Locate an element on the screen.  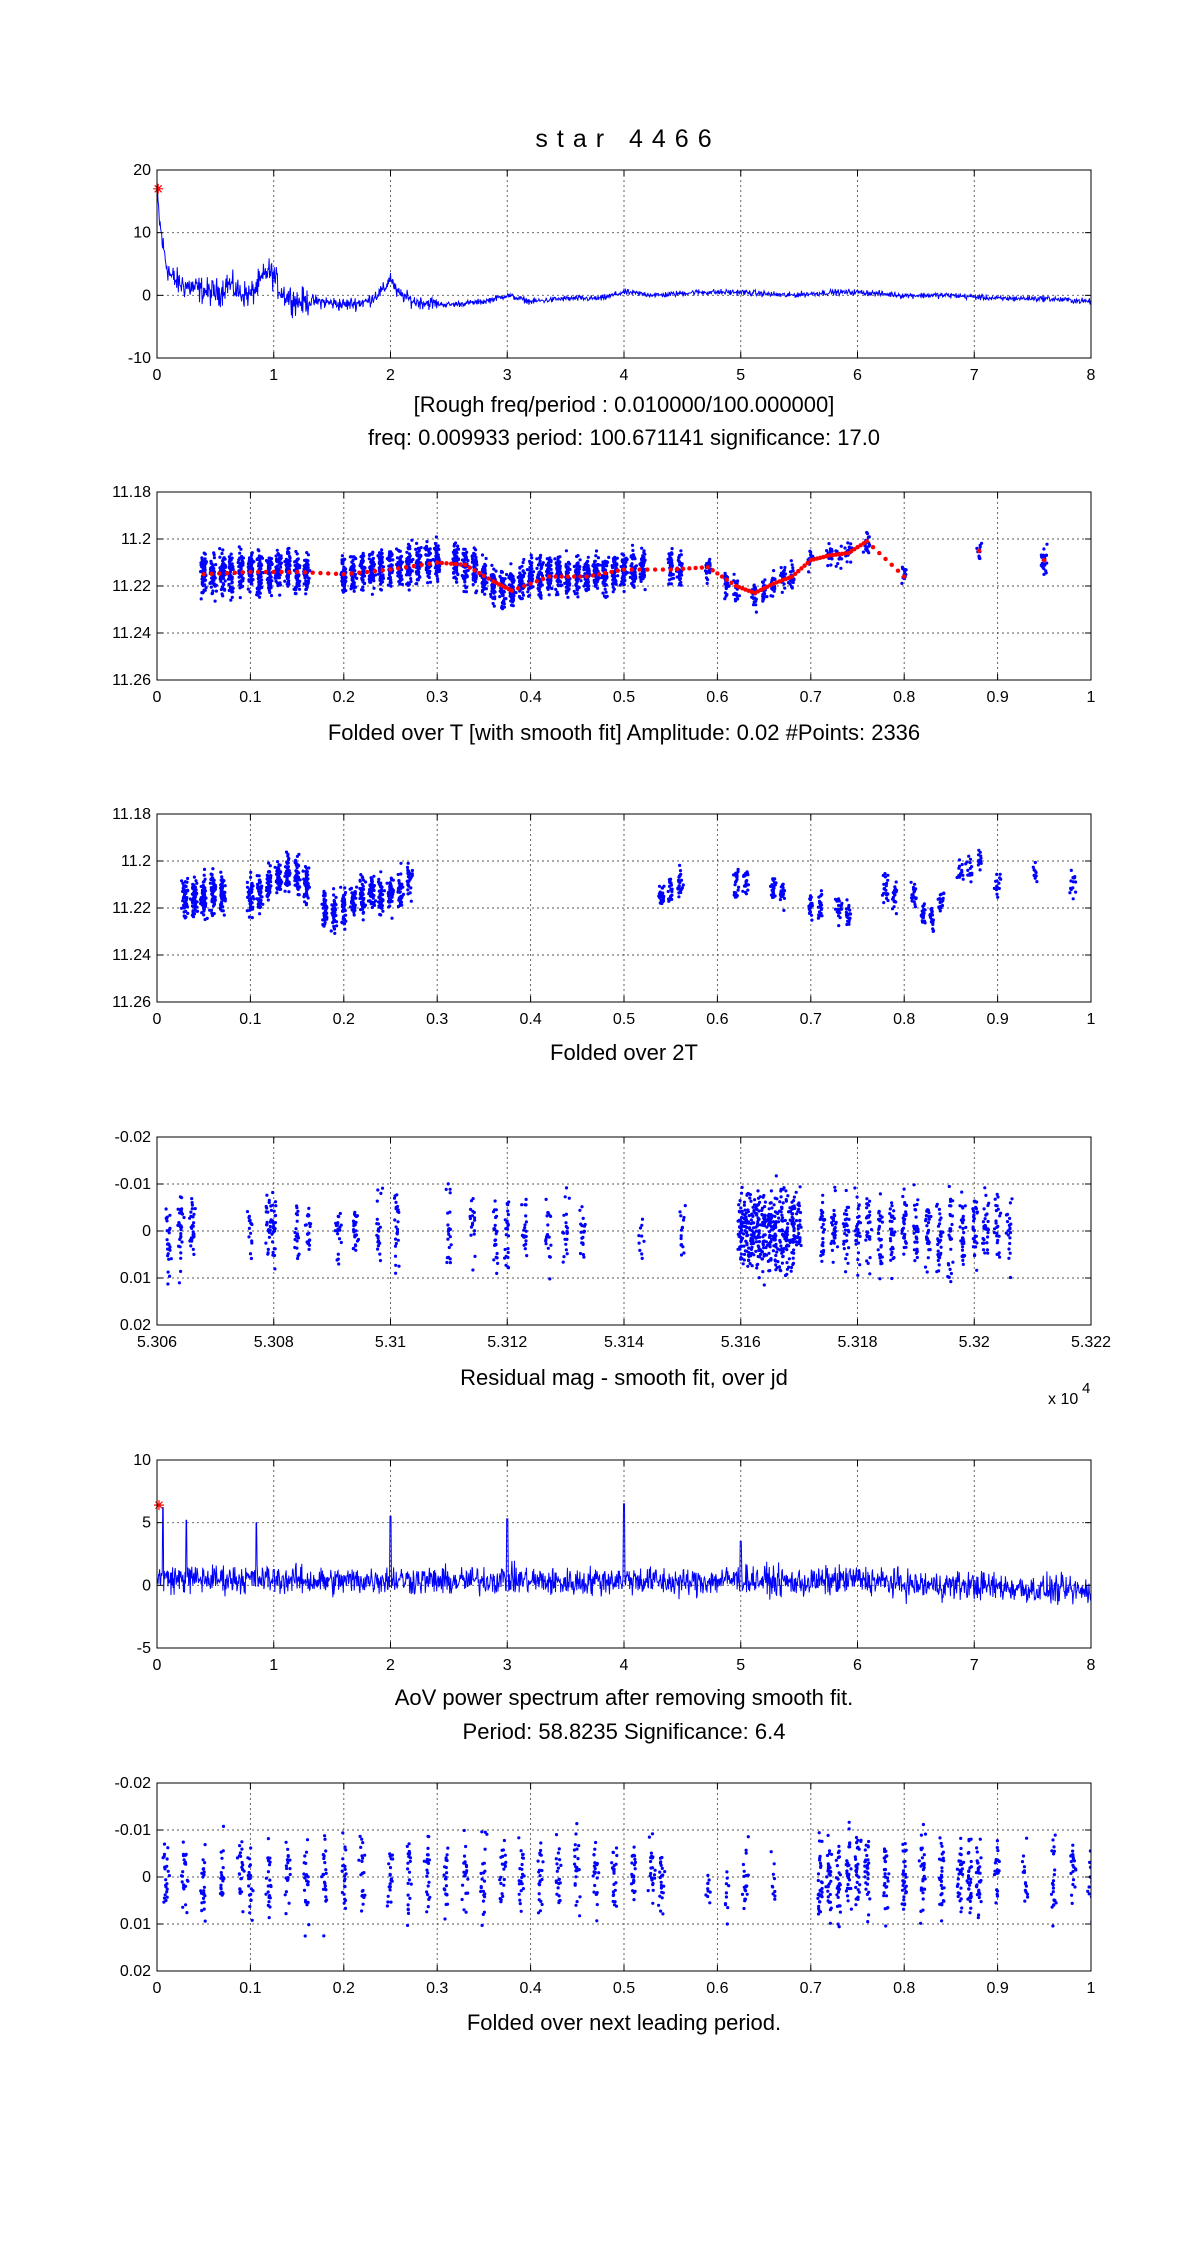
y-tick-label: 11.2 is located at coordinates (136, 861).